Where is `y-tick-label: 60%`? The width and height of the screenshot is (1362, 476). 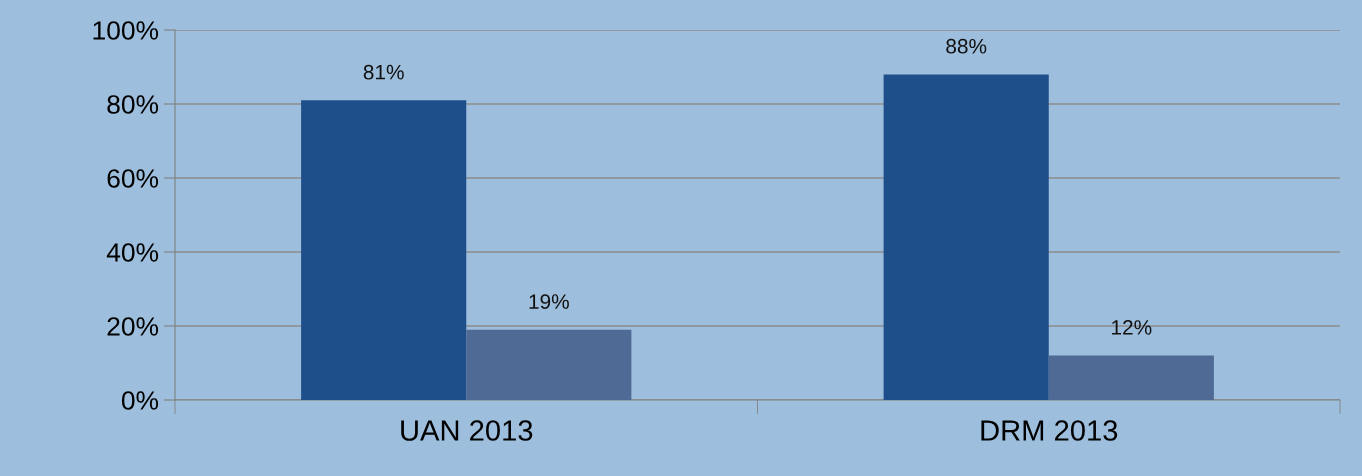
y-tick-label: 60% is located at coordinates (133, 178).